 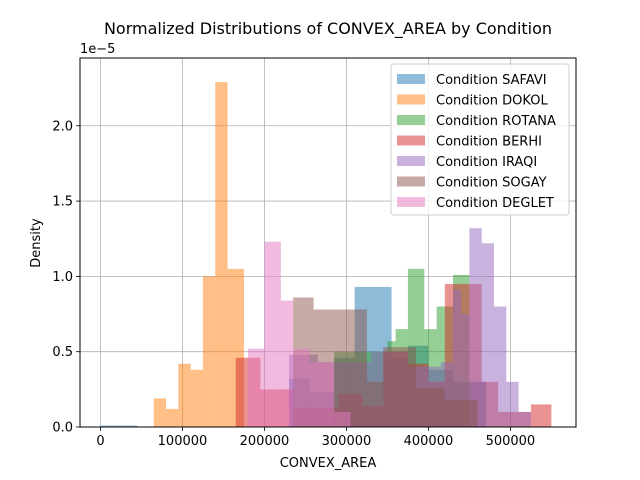 What do you see at coordinates (495, 203) in the screenshot?
I see `legend-label-deglet: Condition DEGLET` at bounding box center [495, 203].